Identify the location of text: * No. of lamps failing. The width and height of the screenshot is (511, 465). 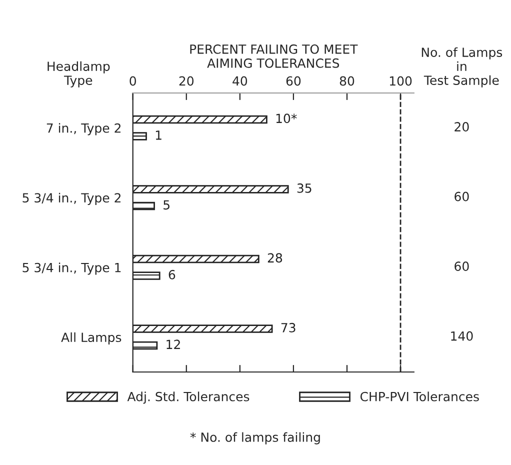
(255, 438).